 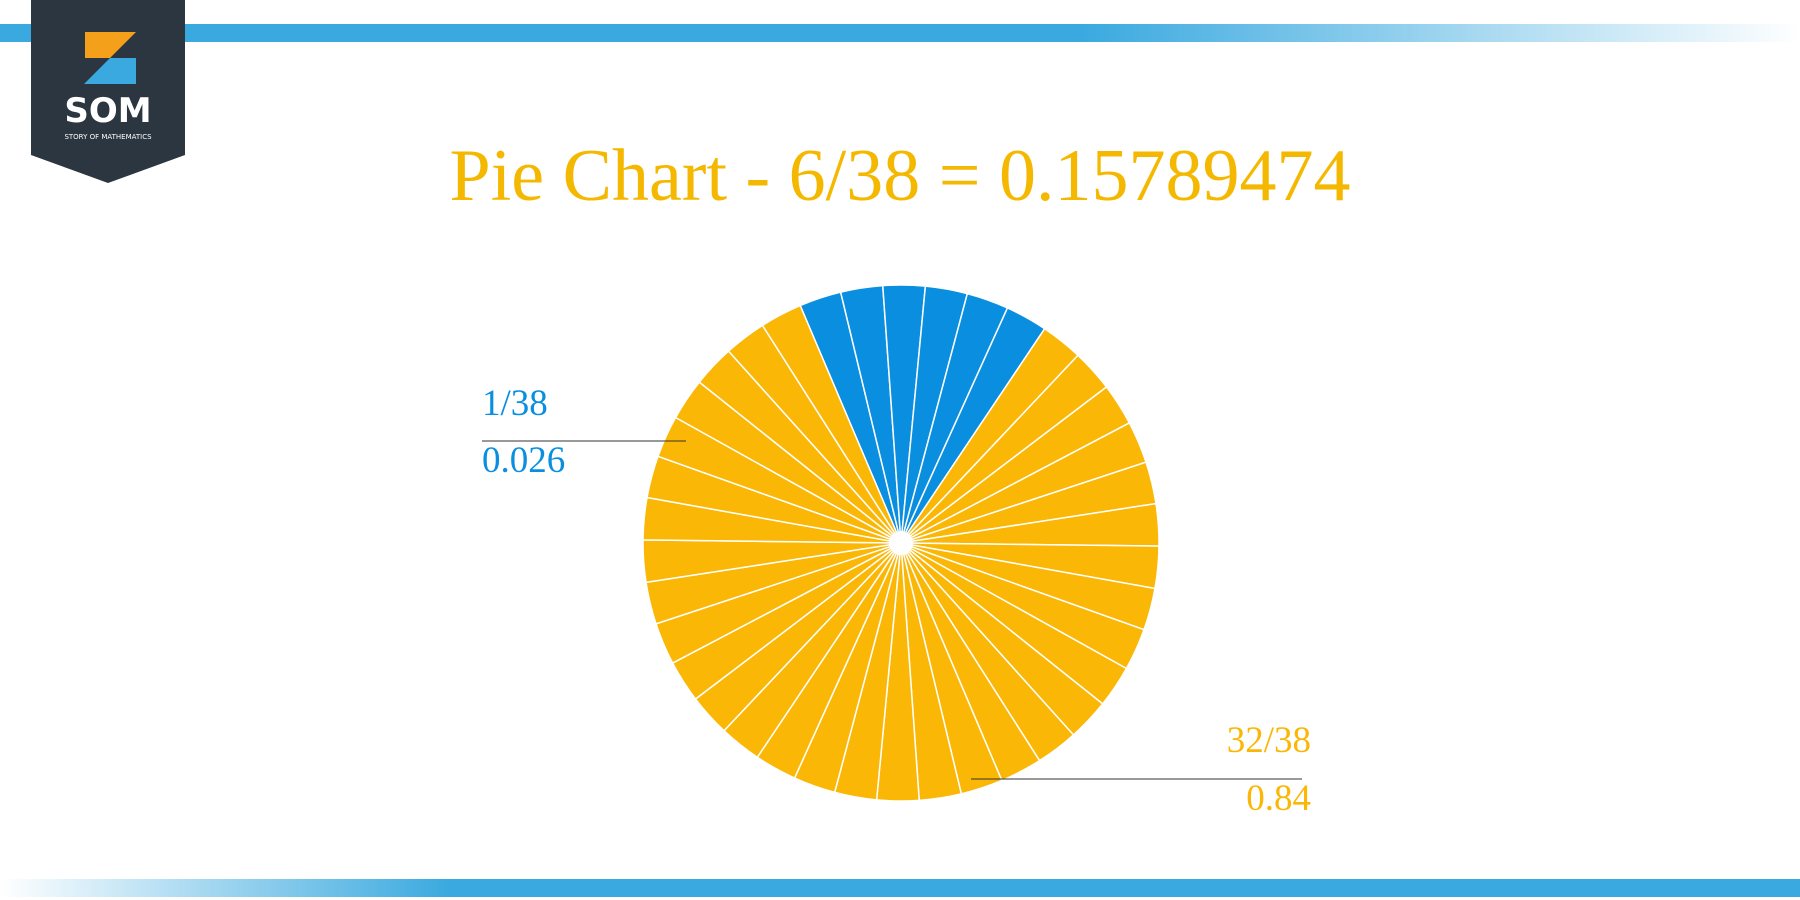 I want to click on annotation-fraction: 32/38, so click(x=1269, y=740).